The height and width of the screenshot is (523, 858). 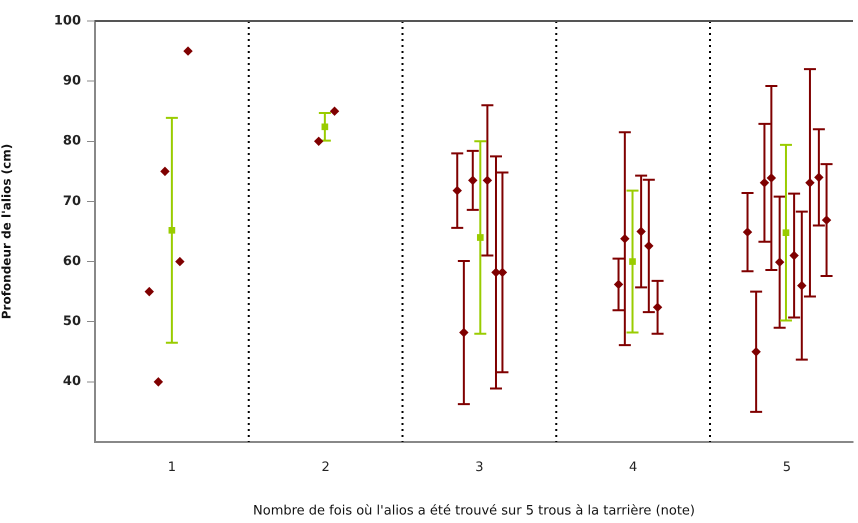 I want to click on y-tick-label: 50, so click(x=71, y=322).